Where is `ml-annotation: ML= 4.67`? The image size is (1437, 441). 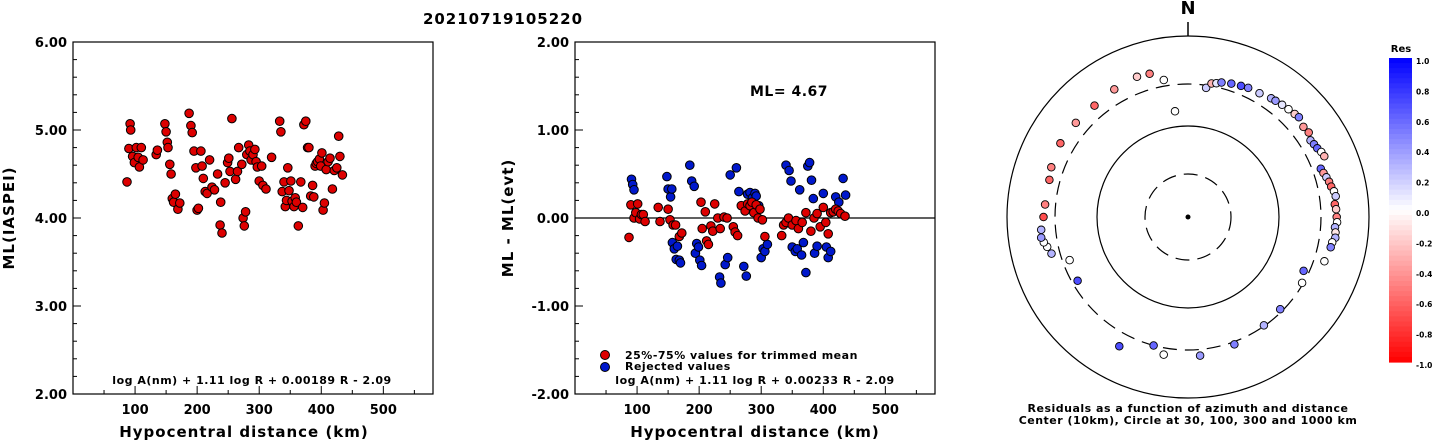 ml-annotation: ML= 4.67 is located at coordinates (789, 92).